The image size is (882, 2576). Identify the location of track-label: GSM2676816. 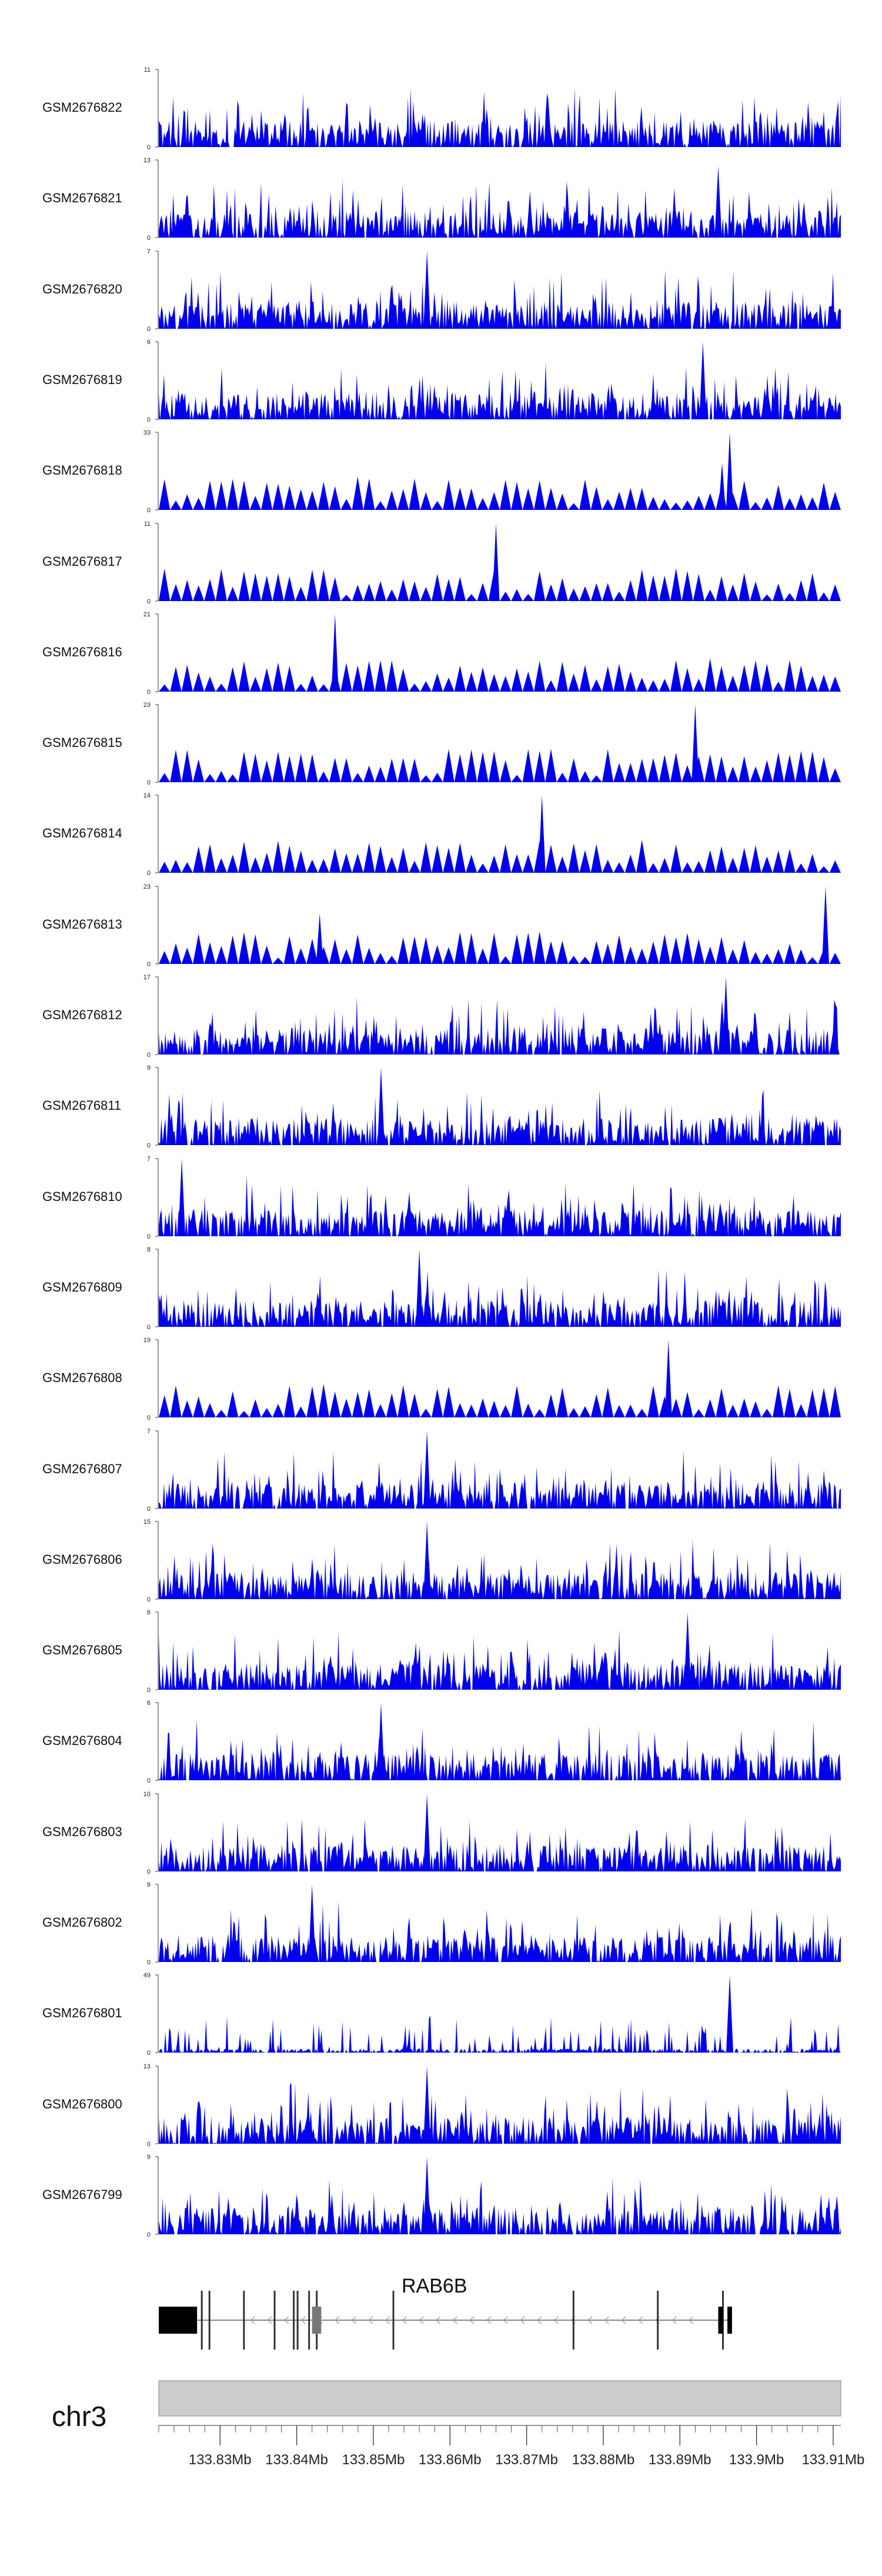
(82, 651).